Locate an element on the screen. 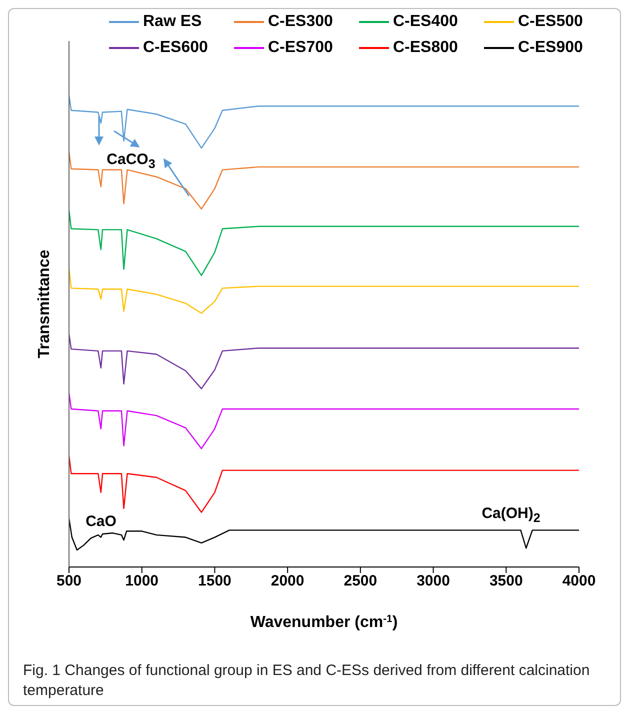 This screenshot has width=629, height=714. caption: Fig. 1 Changes of functional group in ES and C-ESs derived from different calcination temperature is located at coordinates (307, 681).